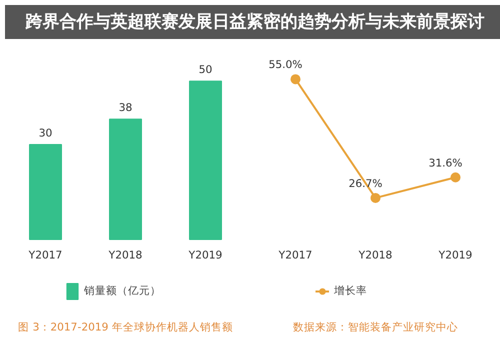  What do you see at coordinates (350, 291) in the screenshot?
I see `legend-label: 增长率` at bounding box center [350, 291].